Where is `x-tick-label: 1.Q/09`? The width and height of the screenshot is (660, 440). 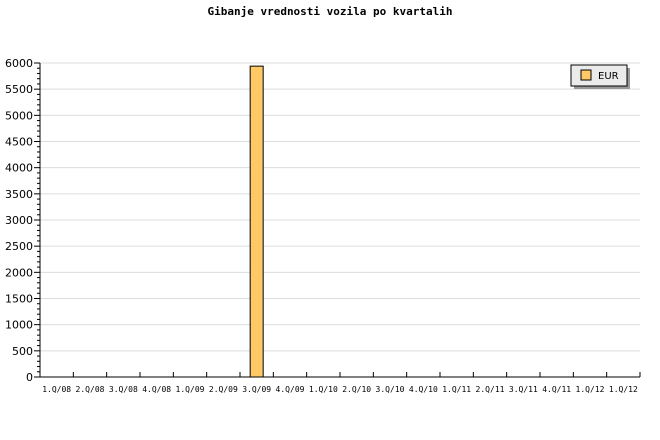 x-tick-label: 1.Q/09 is located at coordinates (190, 389).